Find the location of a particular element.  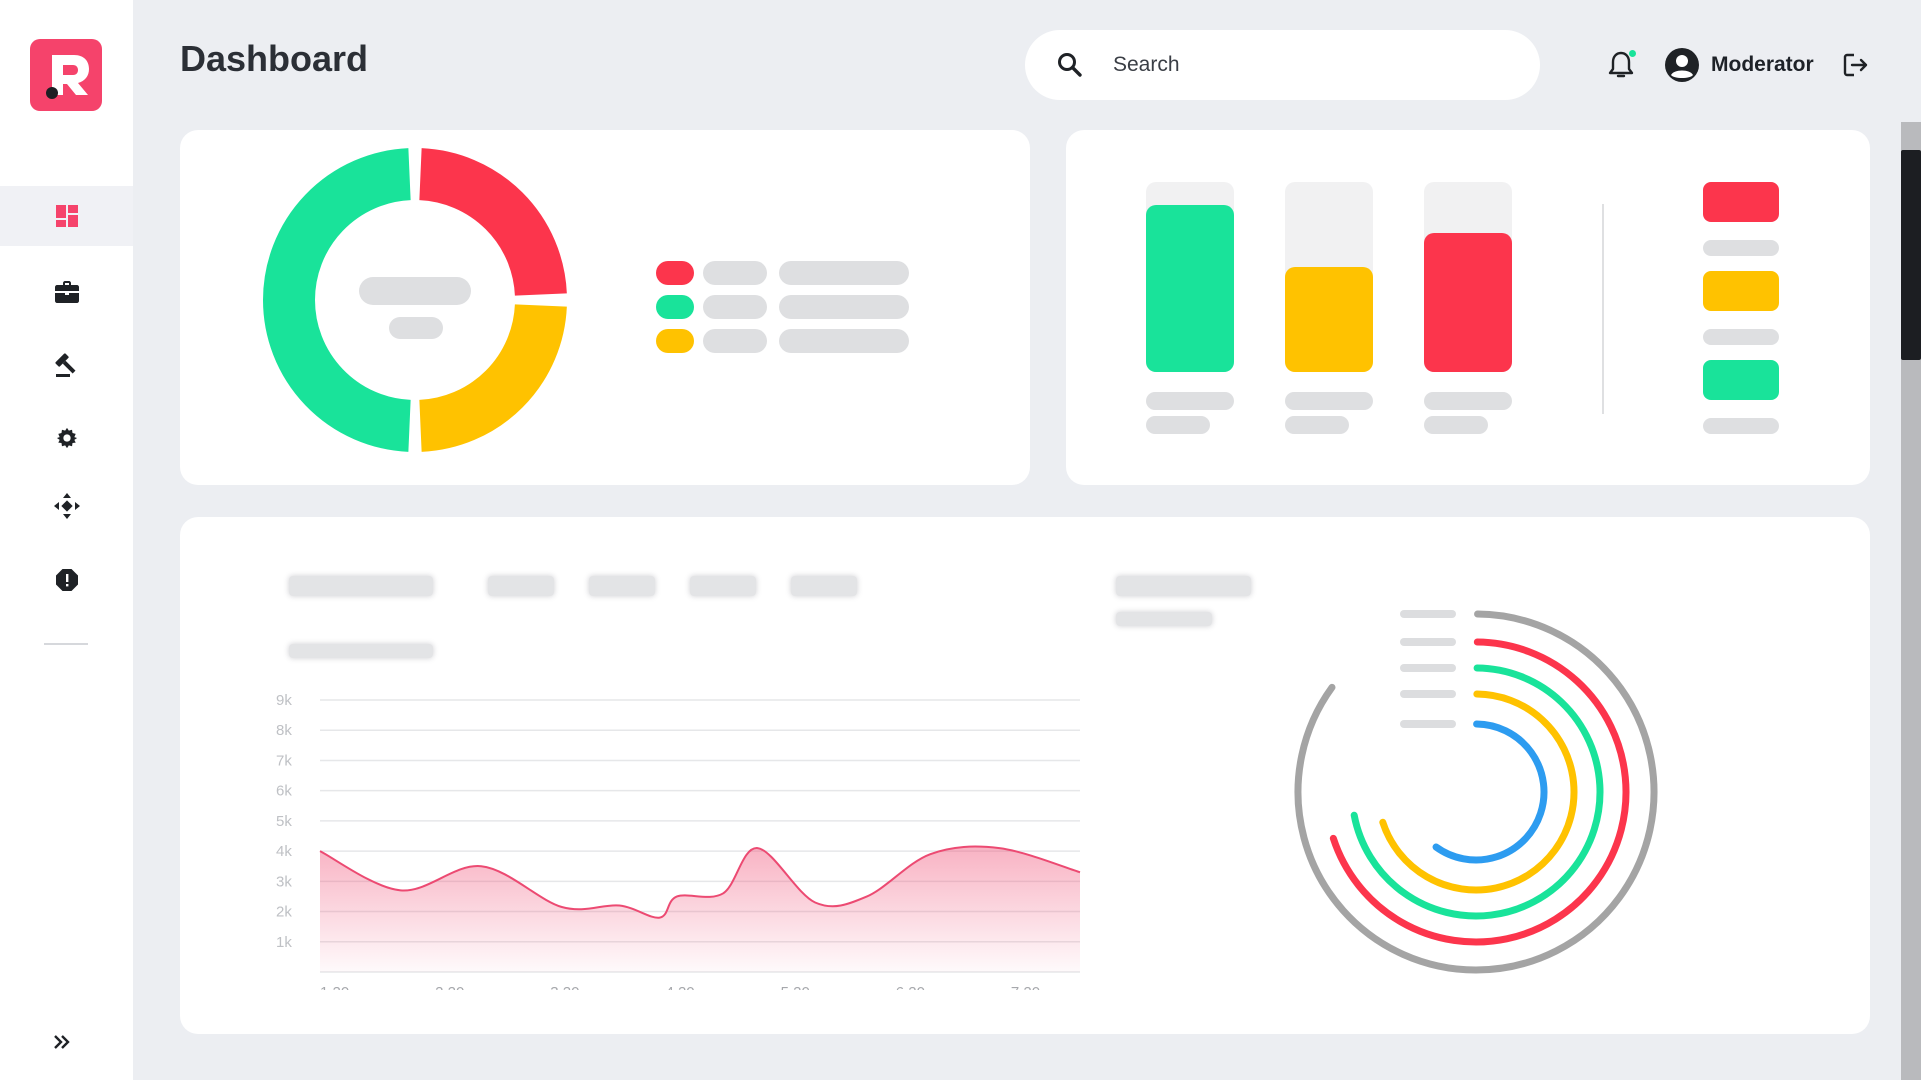

search-bar is located at coordinates (1282, 65).